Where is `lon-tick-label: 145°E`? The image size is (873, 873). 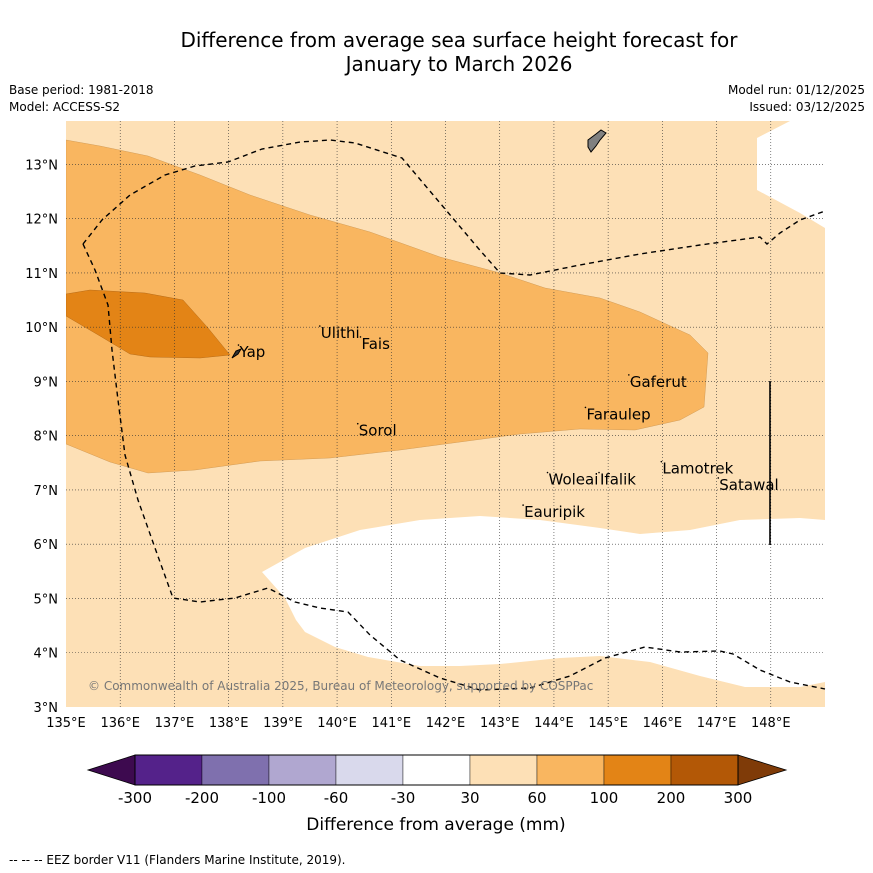
lon-tick-label: 145°E is located at coordinates (608, 723).